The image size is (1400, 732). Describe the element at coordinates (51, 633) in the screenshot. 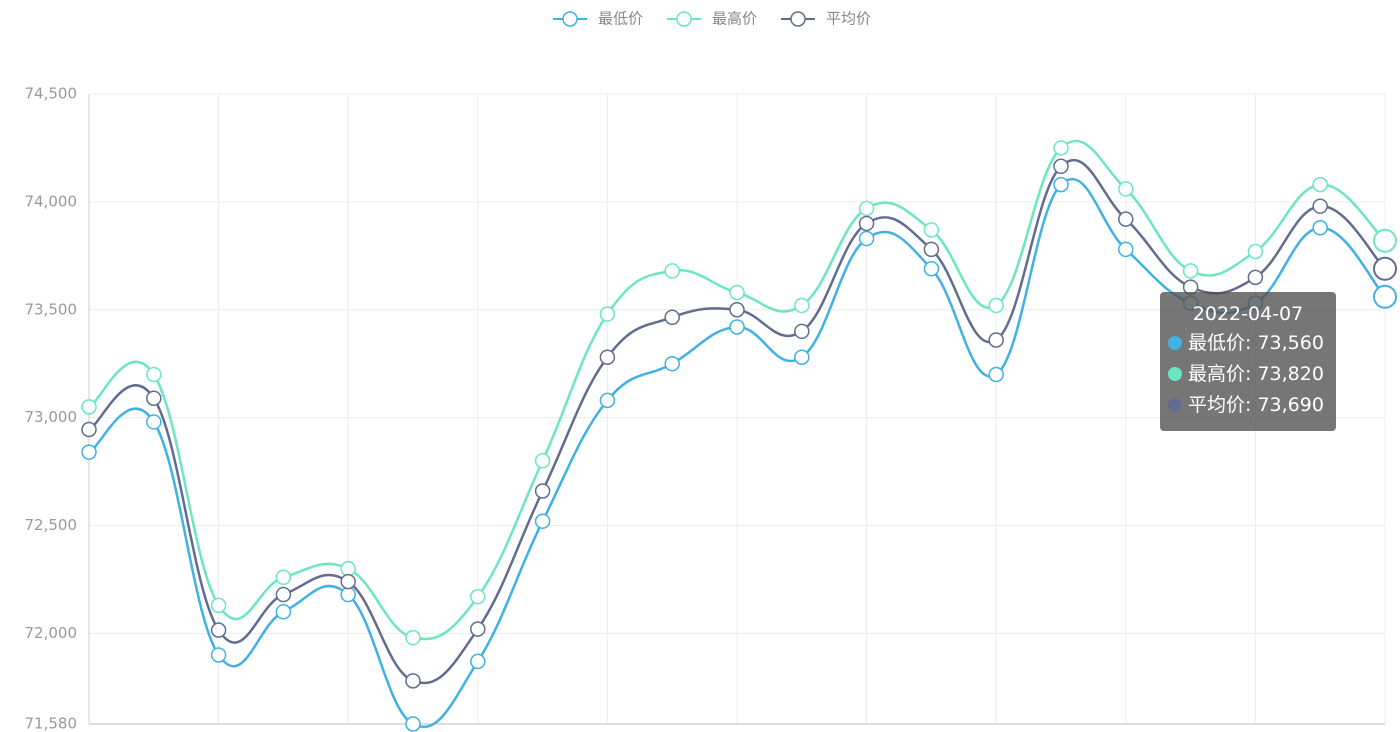

I see `y-tick-label: 72,000` at that location.